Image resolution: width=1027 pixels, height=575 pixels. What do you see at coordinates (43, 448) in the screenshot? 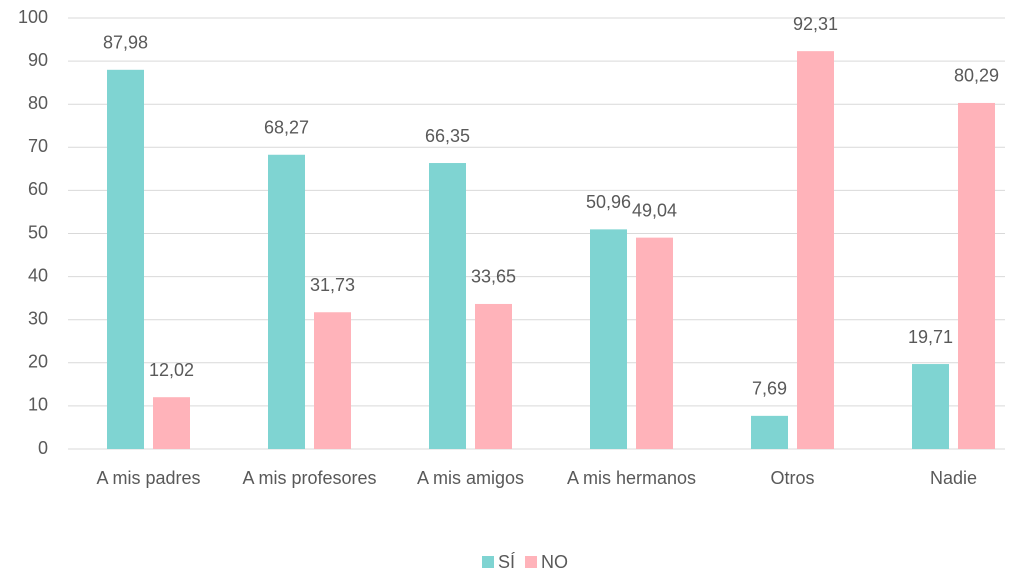
I see `y-tick-label: 0` at bounding box center [43, 448].